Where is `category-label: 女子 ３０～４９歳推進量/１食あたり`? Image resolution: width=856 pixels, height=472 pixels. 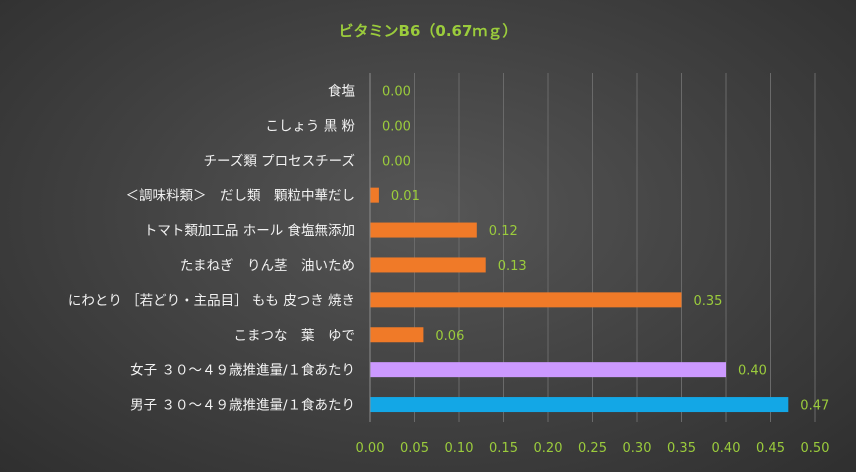
category-label: 女子 ３０～４９歳推進量/１食あたり is located at coordinates (242, 370).